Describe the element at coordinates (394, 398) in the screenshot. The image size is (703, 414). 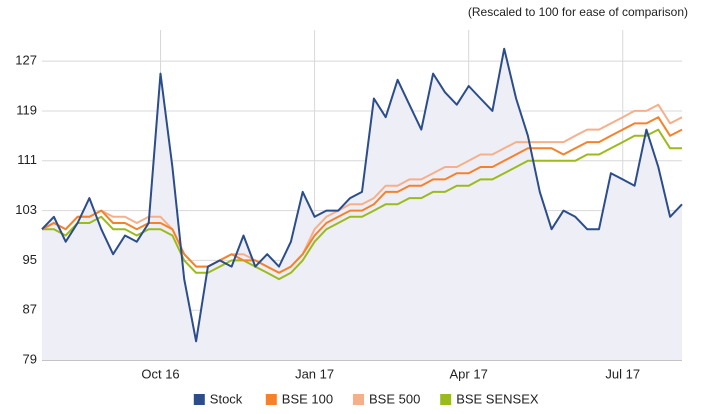
I see `legend-label: BSE 500` at that location.